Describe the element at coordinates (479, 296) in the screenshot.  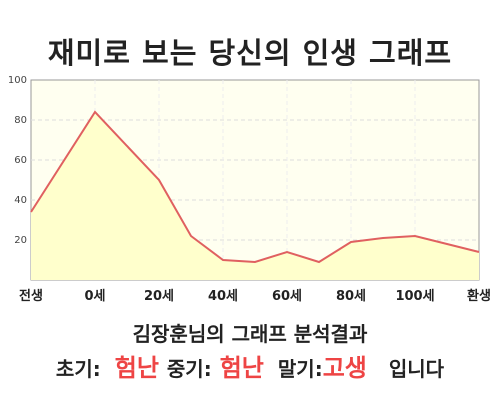
I see `x-tick-label: 환생` at that location.